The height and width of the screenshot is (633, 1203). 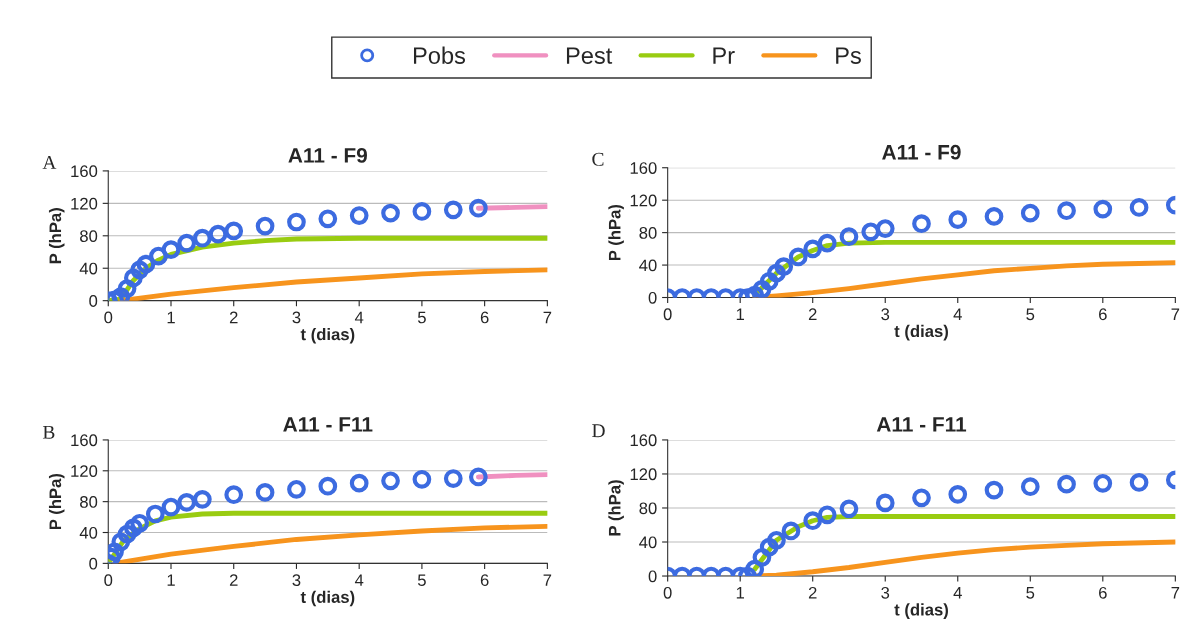 I want to click on text: A, so click(x=49, y=162).